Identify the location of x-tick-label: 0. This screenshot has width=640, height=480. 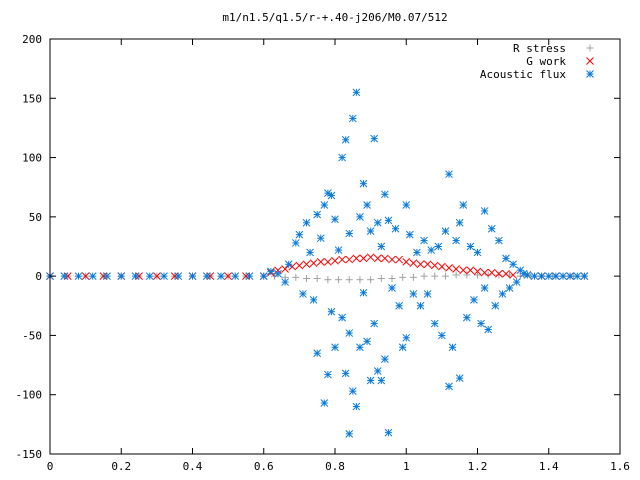
(50, 466).